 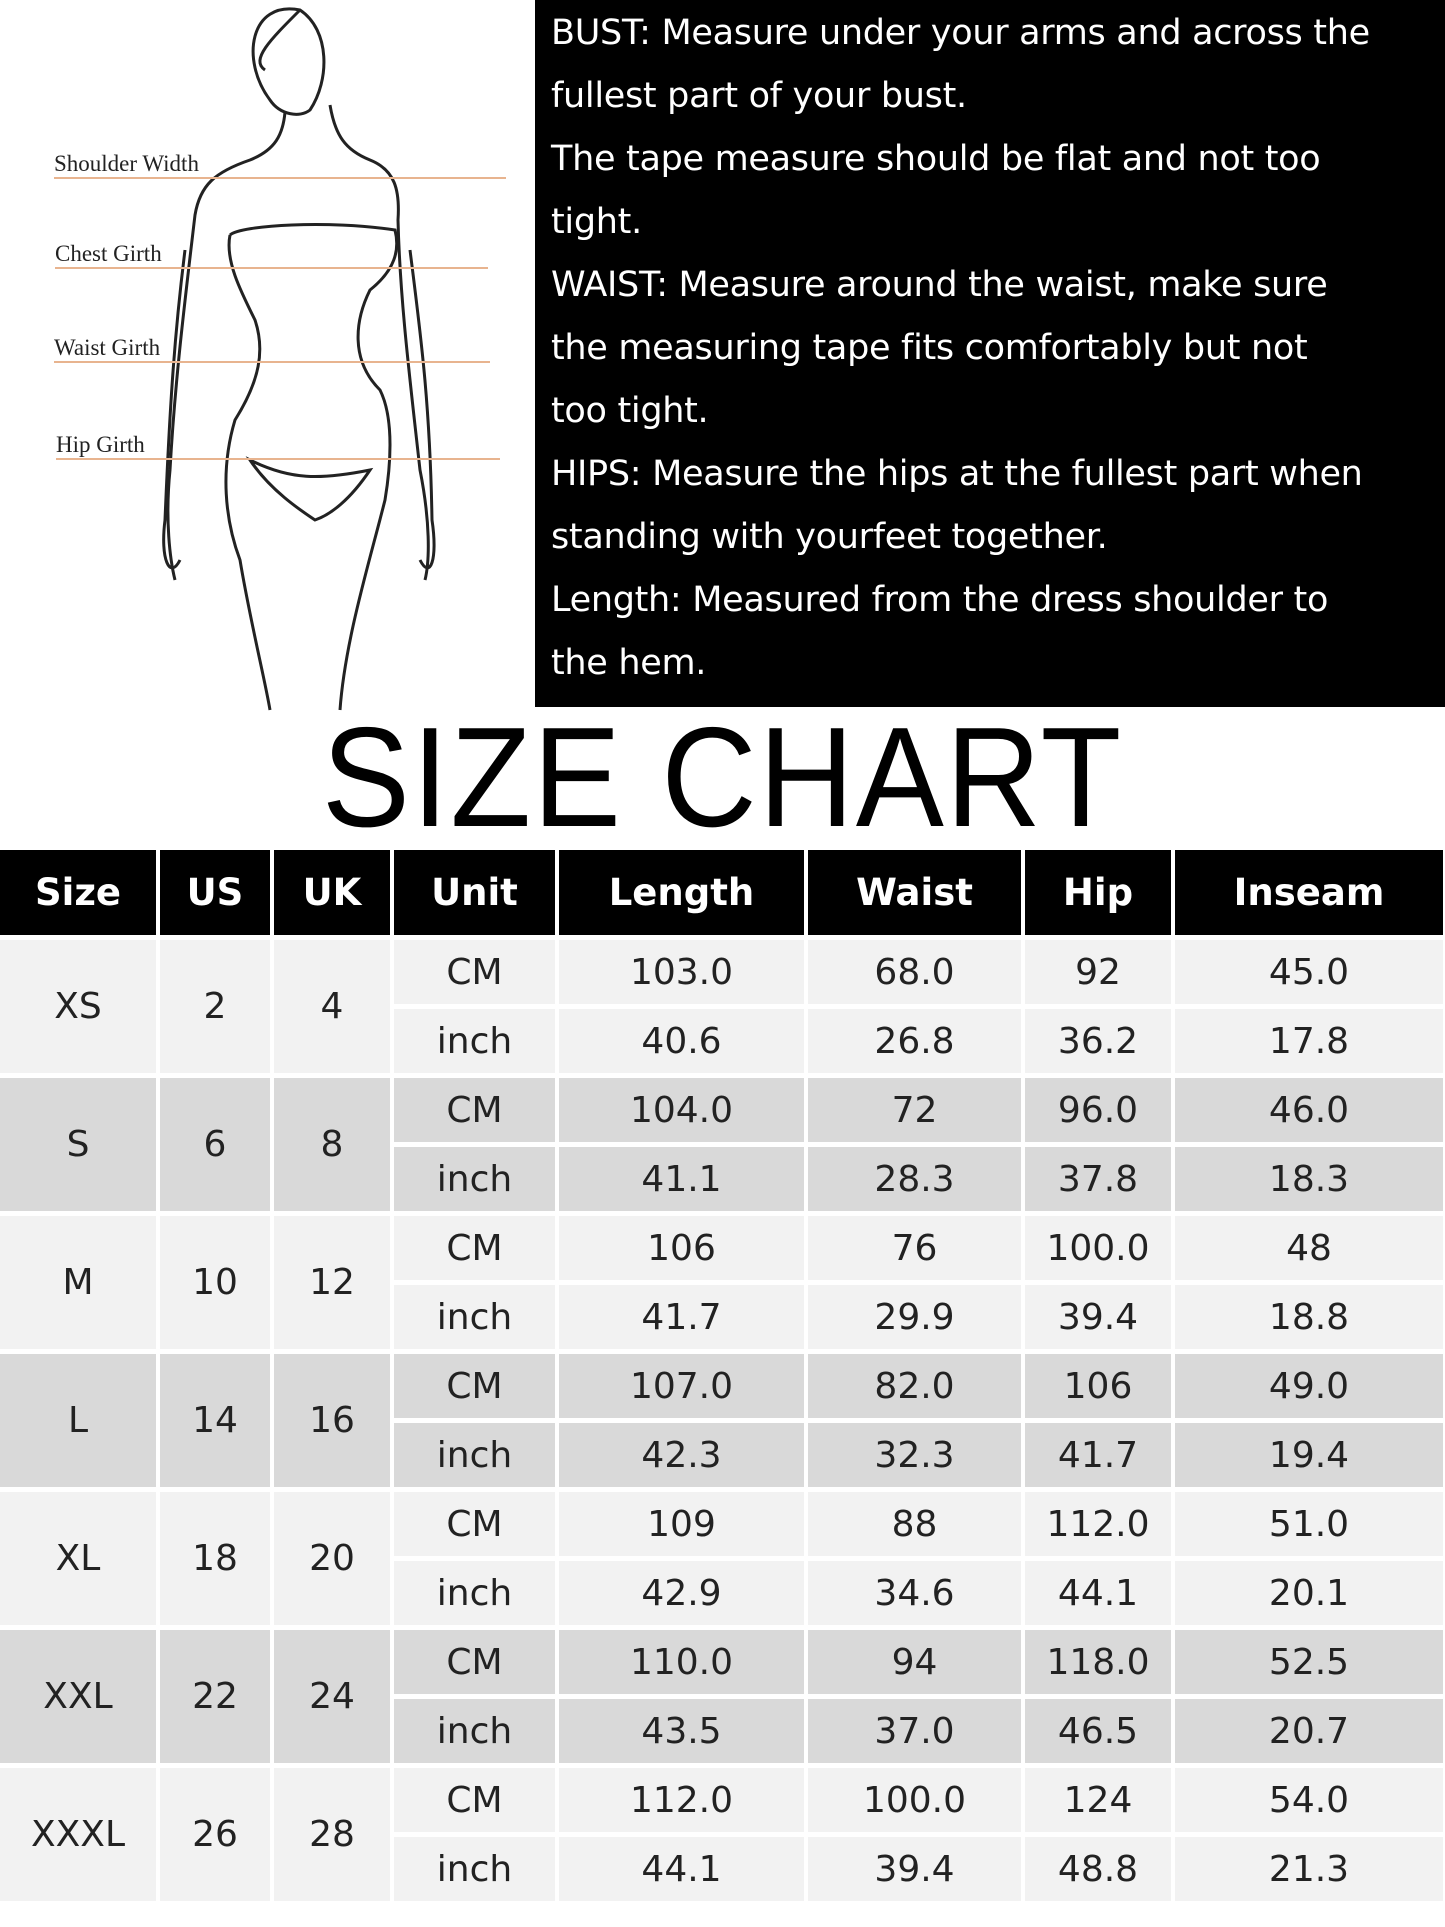 What do you see at coordinates (78, 892) in the screenshot?
I see `column-header-size: Size` at bounding box center [78, 892].